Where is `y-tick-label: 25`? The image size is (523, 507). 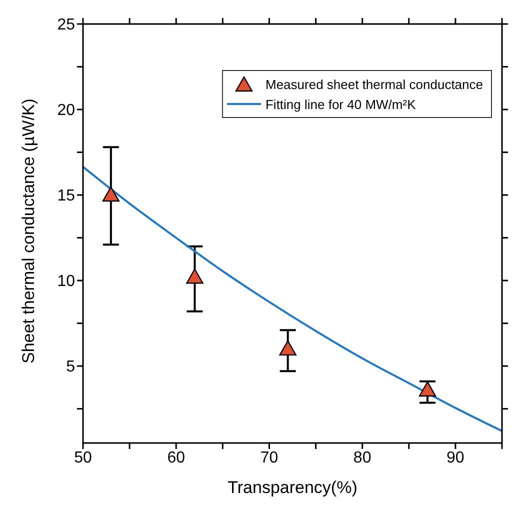
y-tick-label: 25 is located at coordinates (66, 25).